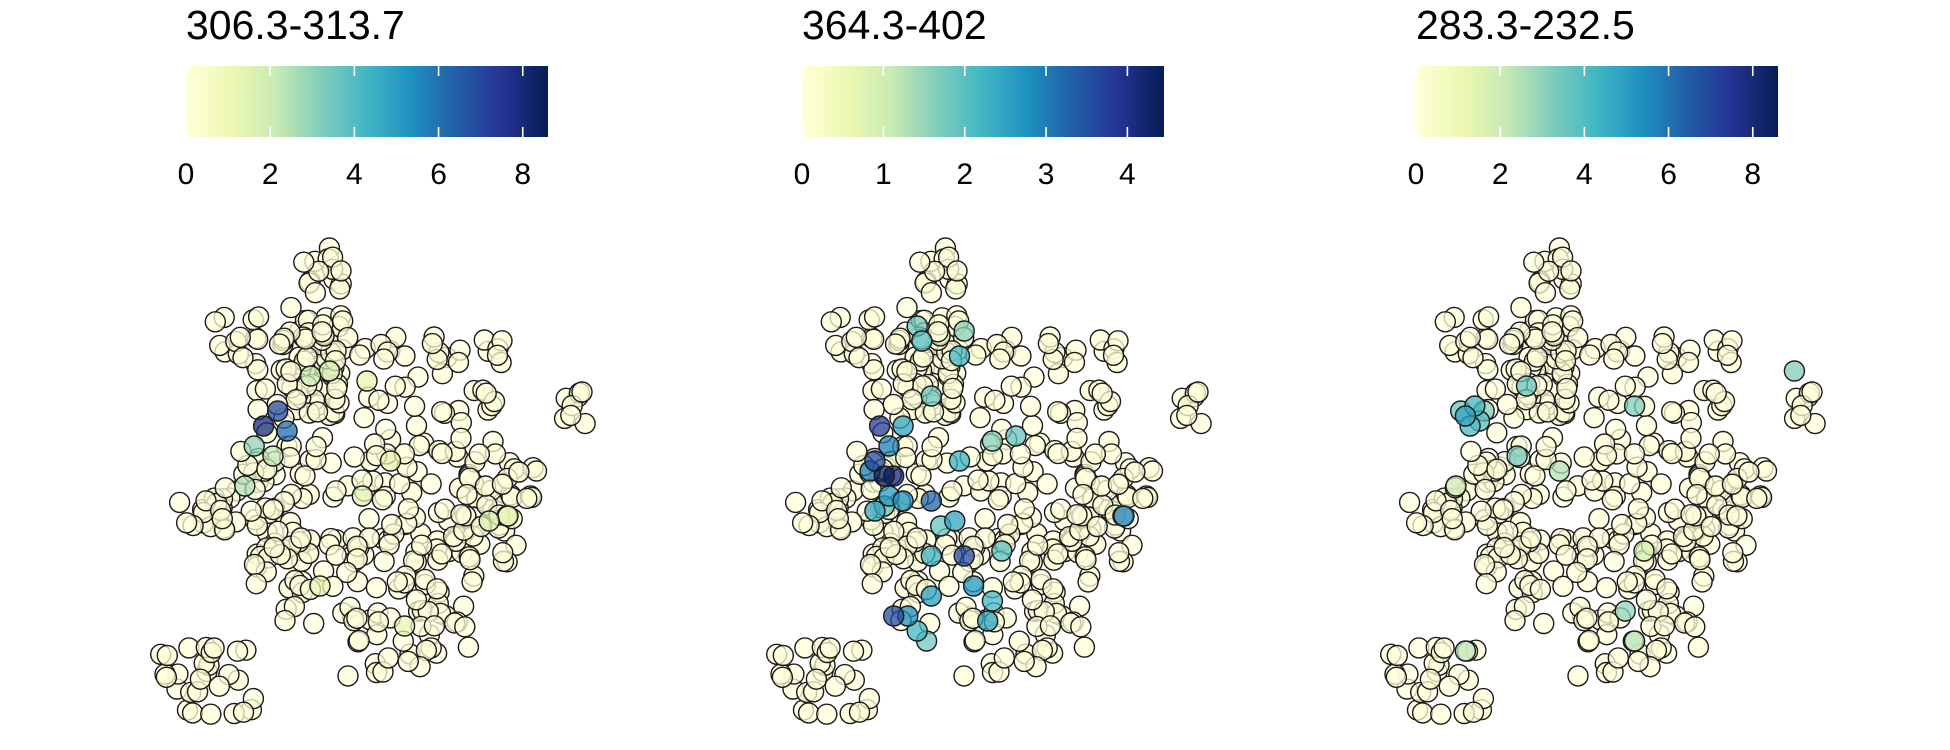 Image resolution: width=1950 pixels, height=750 pixels. Describe the element at coordinates (186, 174) in the screenshot. I see `colorbar-tick-label: 0` at that location.